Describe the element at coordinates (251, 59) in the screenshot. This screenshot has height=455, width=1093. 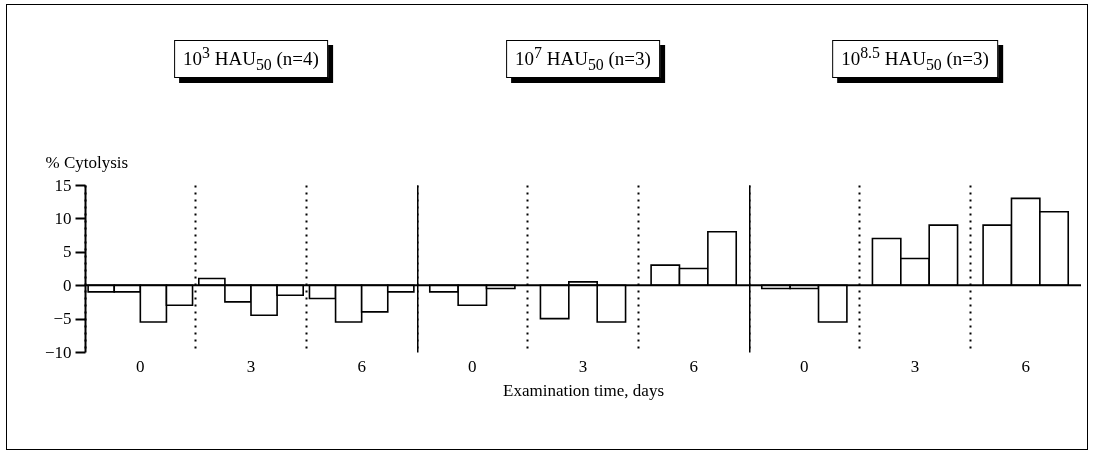
I see `chart-title: 10$^{3}$ HAU$_{50}$ (n=4)` at that location.